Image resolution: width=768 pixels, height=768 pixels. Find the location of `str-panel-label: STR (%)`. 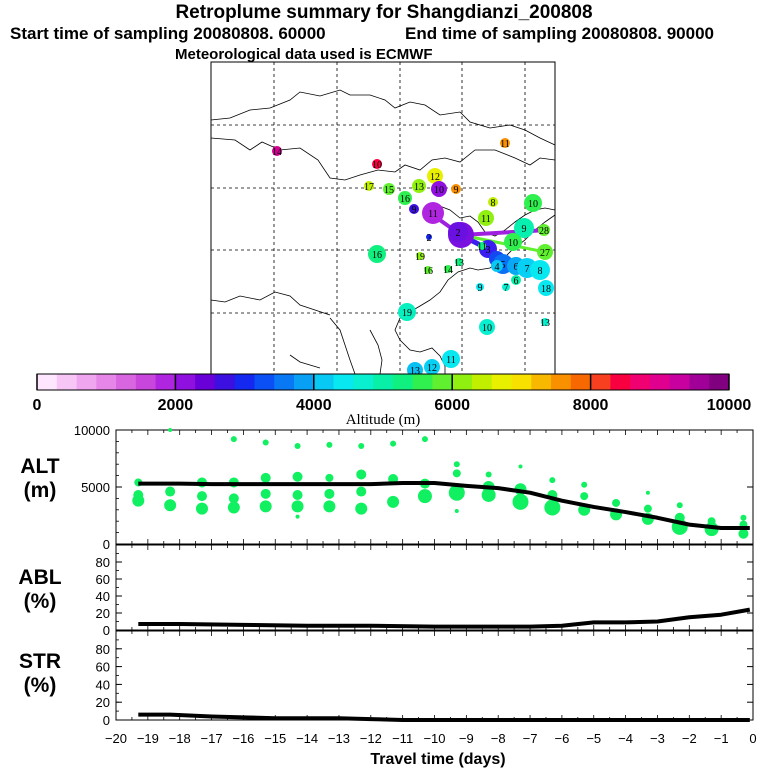

str-panel-label: STR (%) is located at coordinates (40, 673).